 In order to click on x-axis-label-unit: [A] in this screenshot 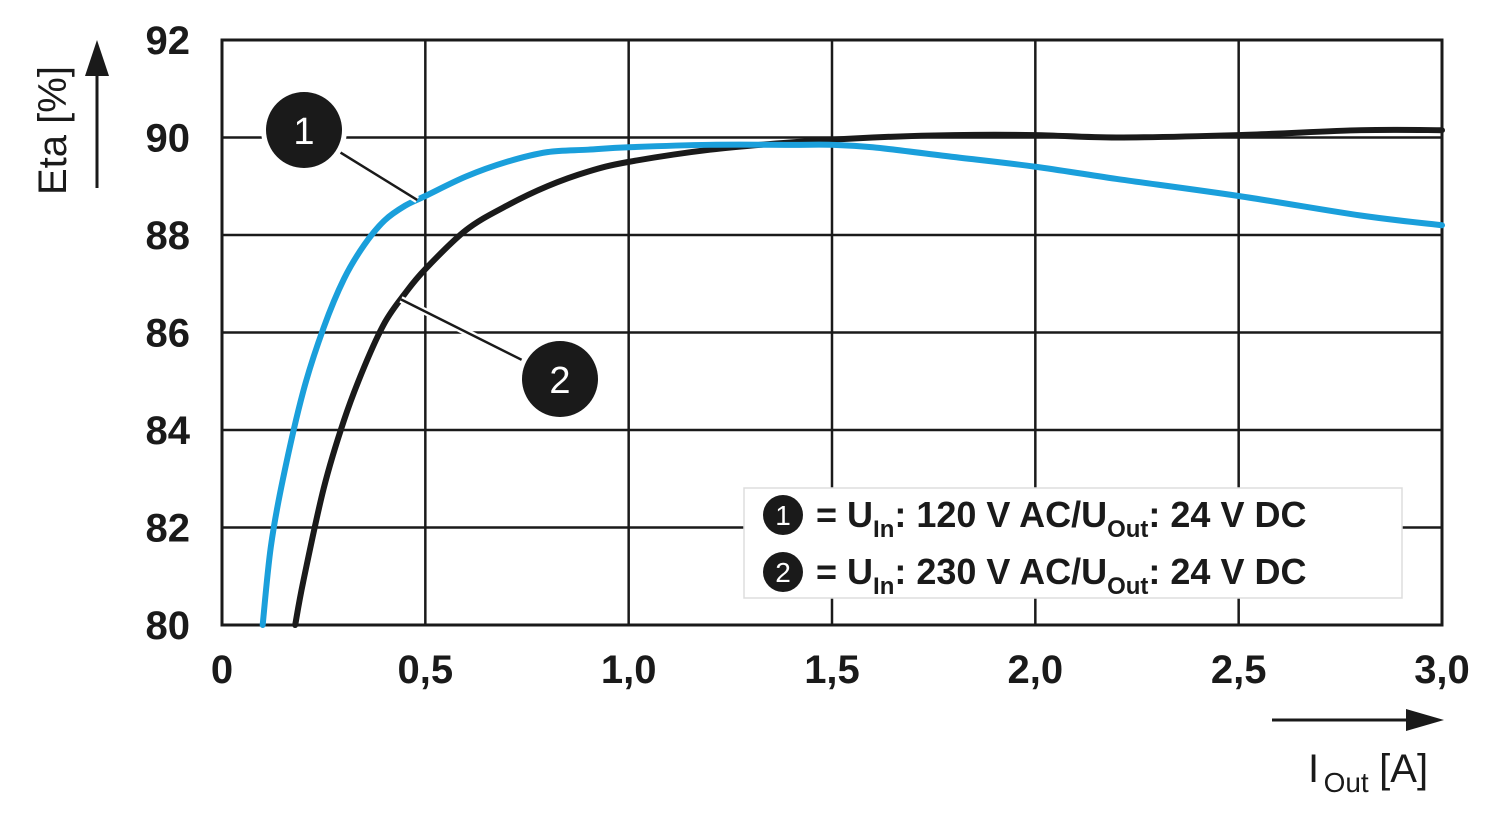, I will do `click(1403, 769)`.